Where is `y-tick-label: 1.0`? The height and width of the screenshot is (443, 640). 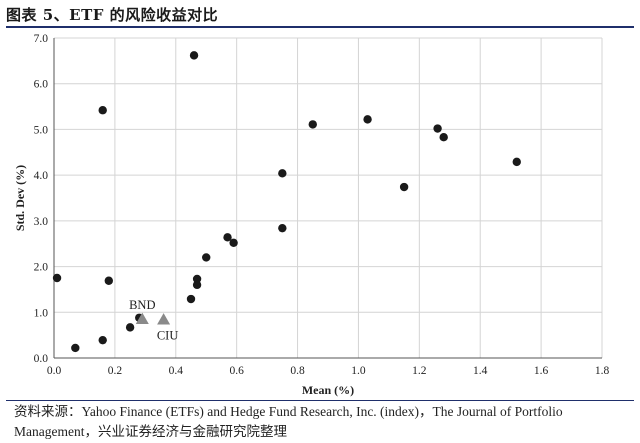 y-tick-label: 1.0 is located at coordinates (41, 313).